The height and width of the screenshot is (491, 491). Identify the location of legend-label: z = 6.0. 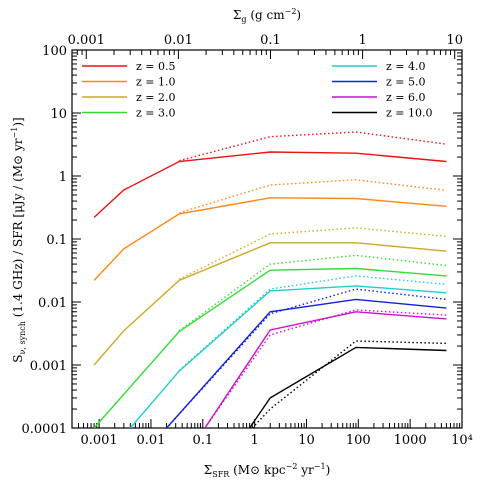
(406, 97).